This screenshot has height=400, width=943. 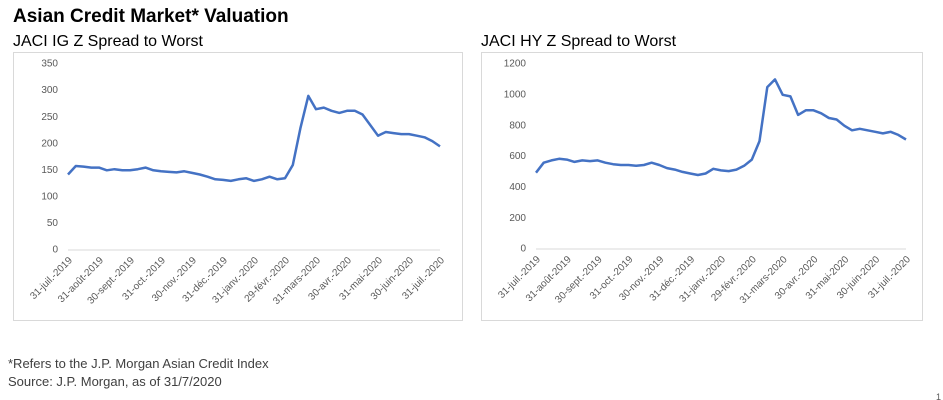 What do you see at coordinates (517, 156) in the screenshot?
I see `y-tick-label: 600` at bounding box center [517, 156].